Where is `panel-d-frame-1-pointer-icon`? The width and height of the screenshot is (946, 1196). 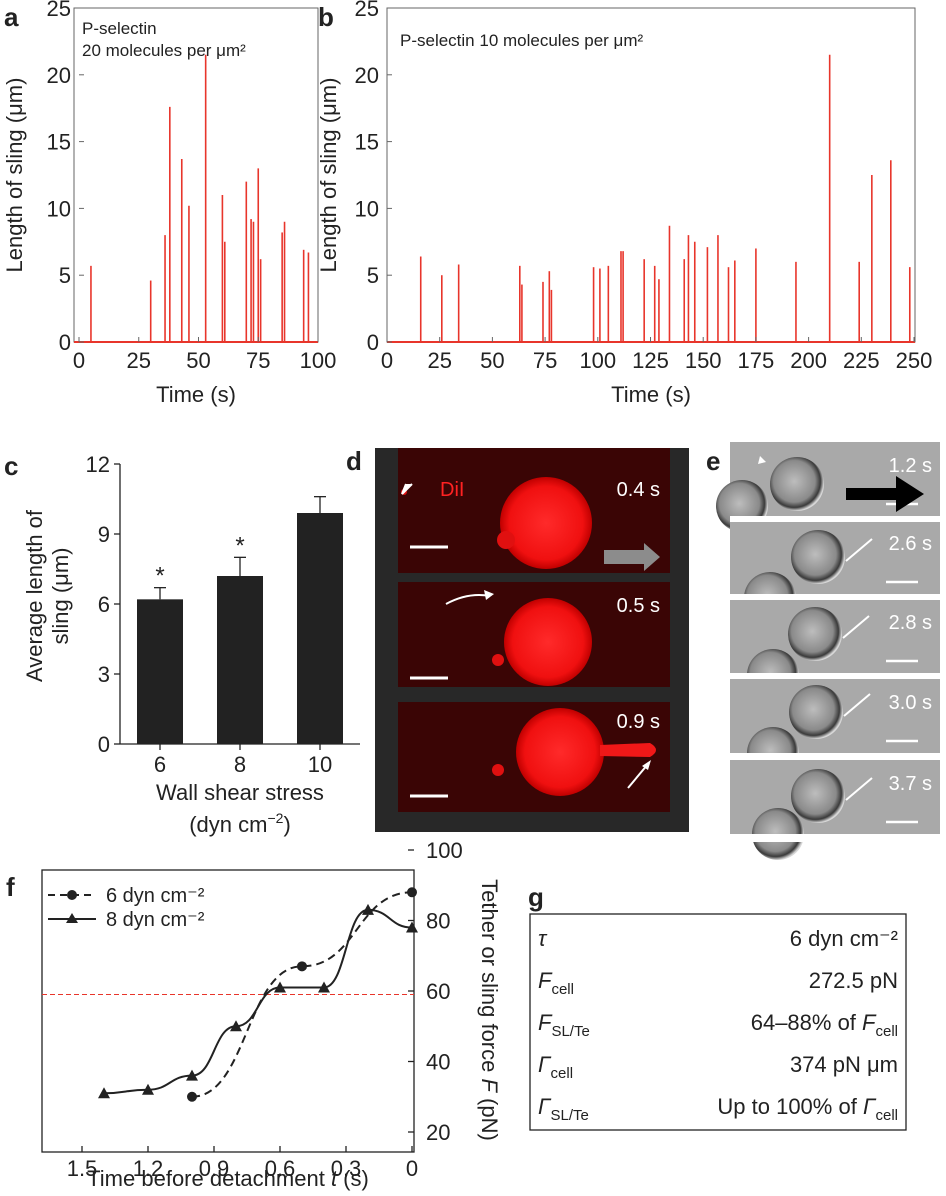
panel-d-frame-1-pointer-icon is located at coordinates (407, 489).